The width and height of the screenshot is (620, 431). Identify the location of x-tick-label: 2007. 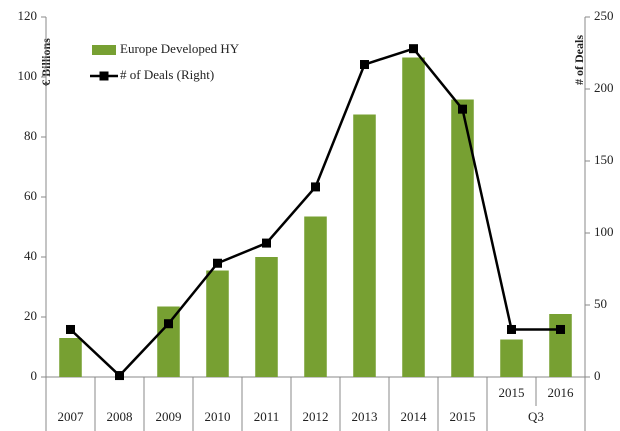
(71, 416).